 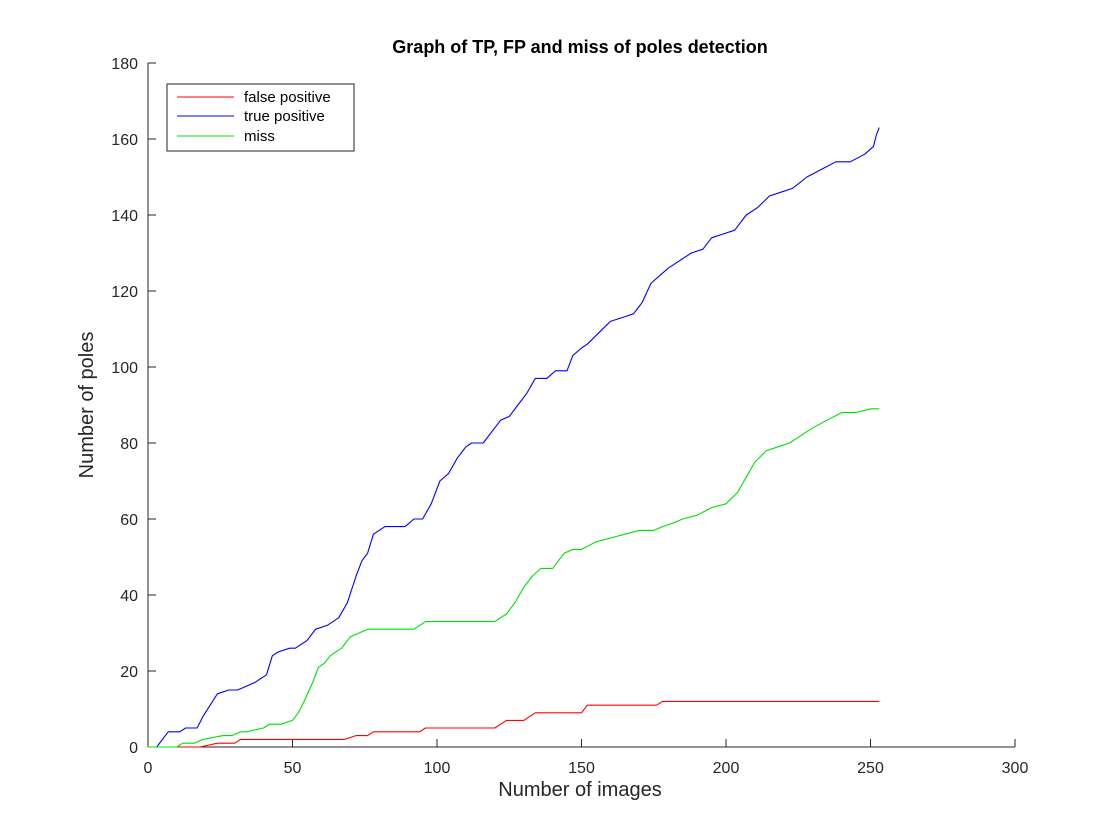 What do you see at coordinates (284, 116) in the screenshot?
I see `legend-label-true-positive: true positive` at bounding box center [284, 116].